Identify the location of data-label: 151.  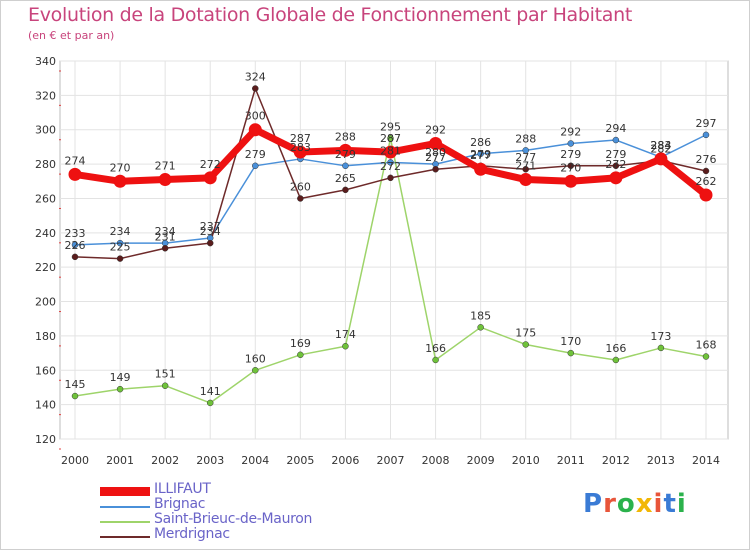
(165, 374).